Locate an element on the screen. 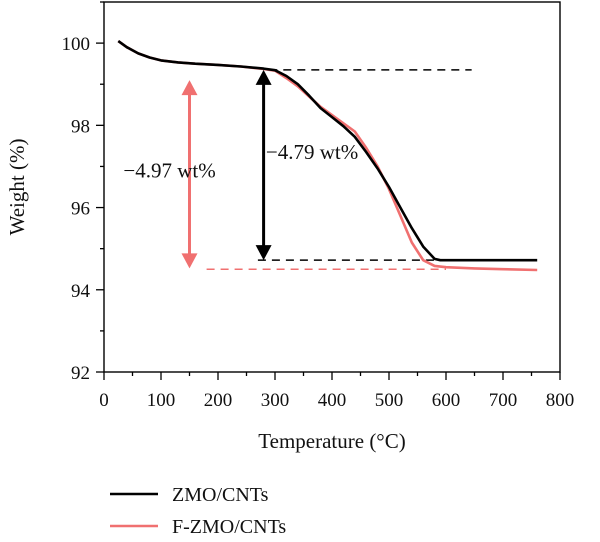  y-tick-label: 94 is located at coordinates (81, 291).